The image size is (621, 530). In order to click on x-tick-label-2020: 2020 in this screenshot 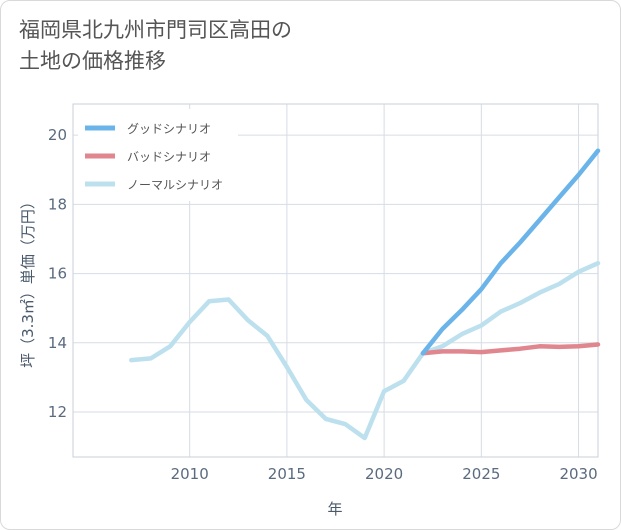, I will do `click(384, 474)`.